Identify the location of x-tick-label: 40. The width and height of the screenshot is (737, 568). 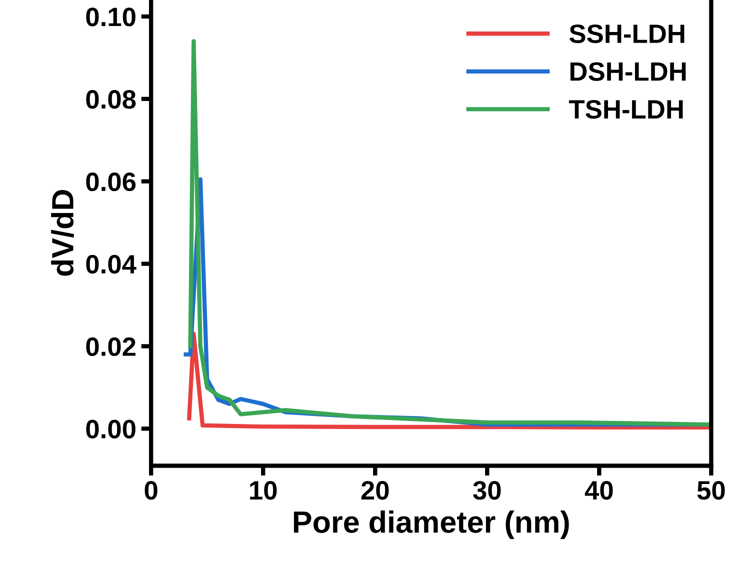
(598, 490).